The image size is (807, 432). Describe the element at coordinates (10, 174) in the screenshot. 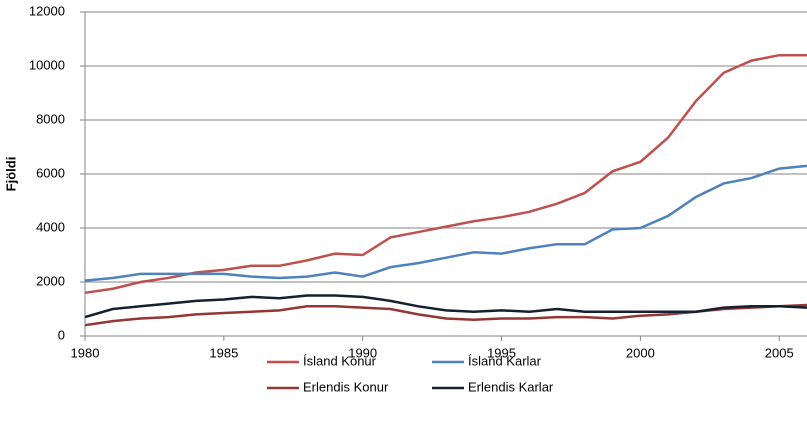

I see `y-axis-label: Fjöldi` at that location.